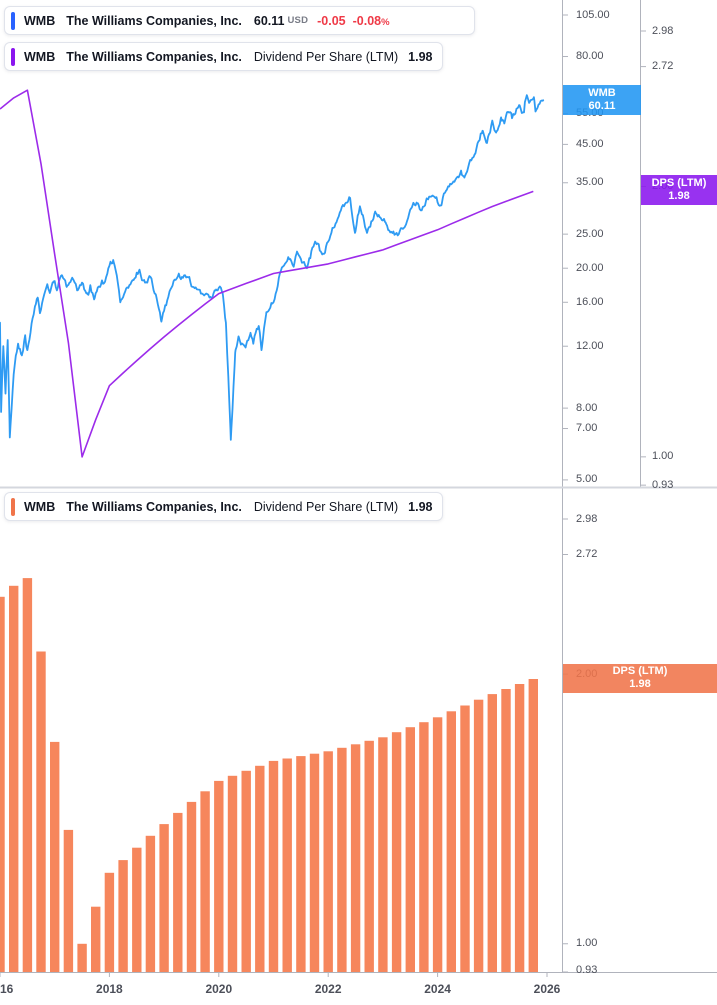 The image size is (717, 1005). Describe the element at coordinates (640, 684) in the screenshot. I see `dps-bottom-badge-value: 1.98` at that location.